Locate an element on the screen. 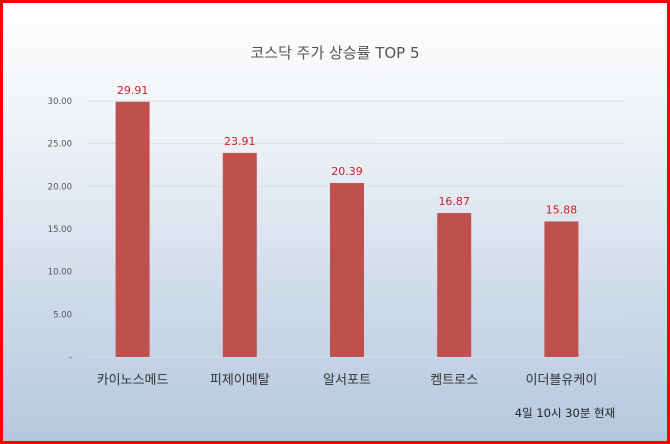 Image resolution: width=670 pixels, height=444 pixels. y-tick-label: 25.00 is located at coordinates (60, 145).